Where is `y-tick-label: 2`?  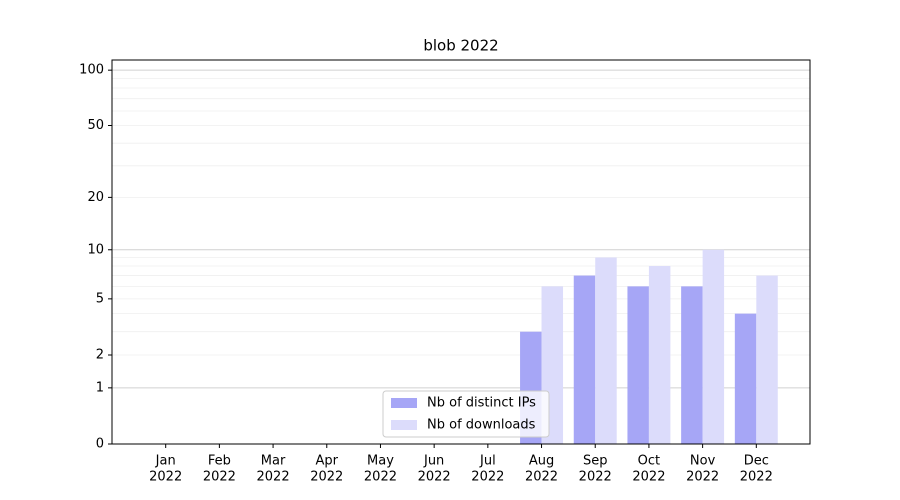 y-tick-label: 2 is located at coordinates (100, 355).